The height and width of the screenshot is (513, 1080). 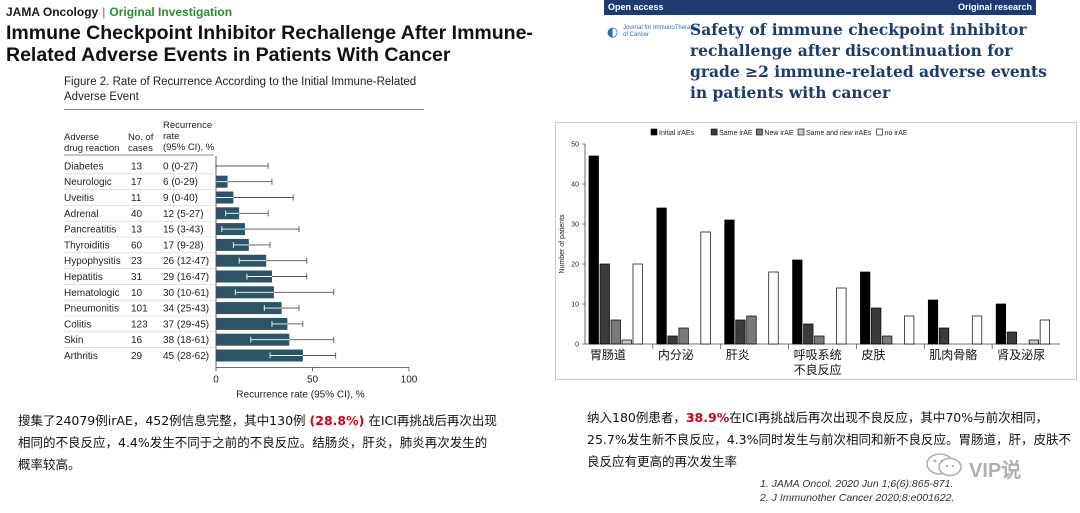 I want to click on journal-header: JAMA Oncology | Original Investigation, so click(x=119, y=12).